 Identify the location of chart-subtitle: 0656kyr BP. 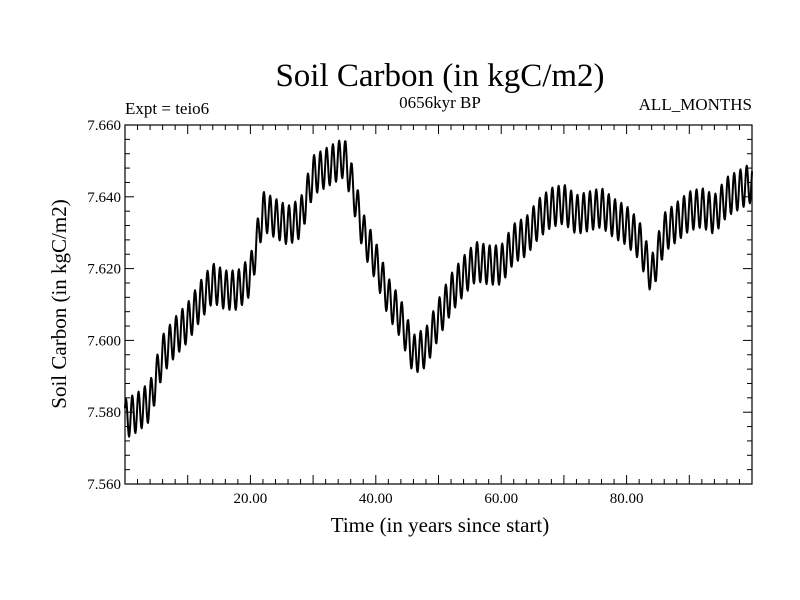
(440, 102).